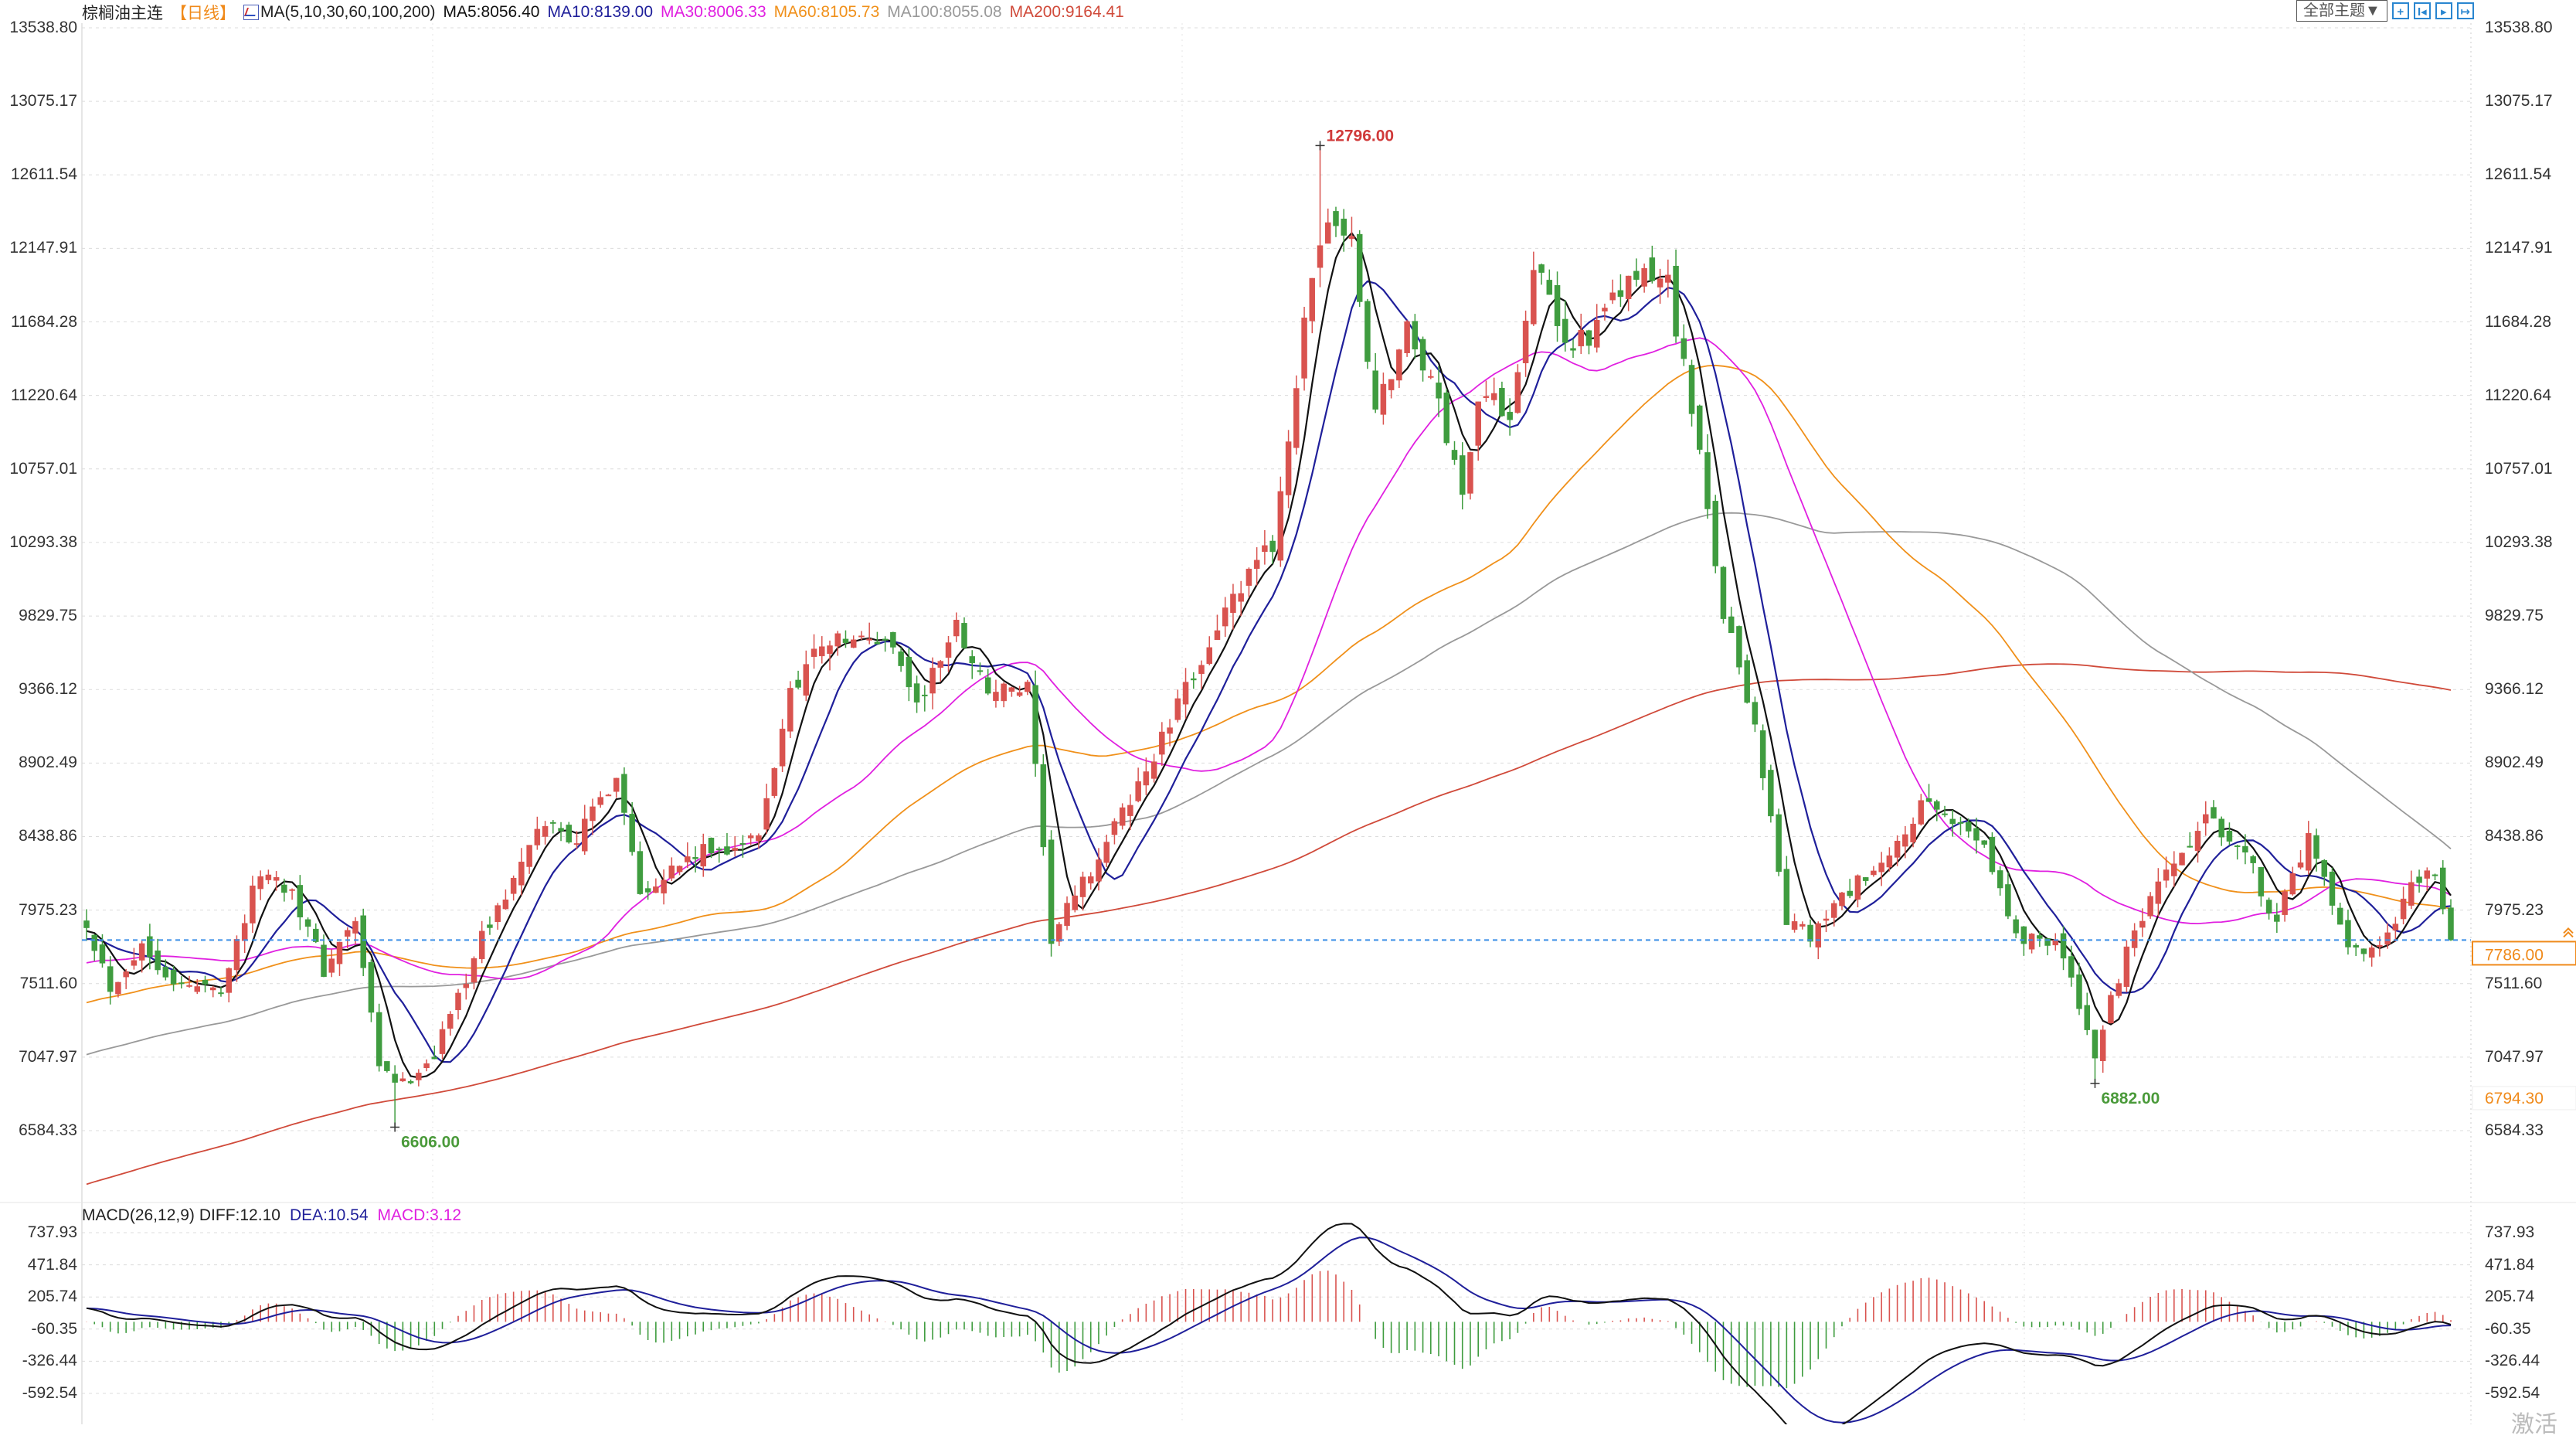 Image resolution: width=2576 pixels, height=1439 pixels. What do you see at coordinates (48, 910) in the screenshot?
I see `price-tick-label-left: 7975.23` at bounding box center [48, 910].